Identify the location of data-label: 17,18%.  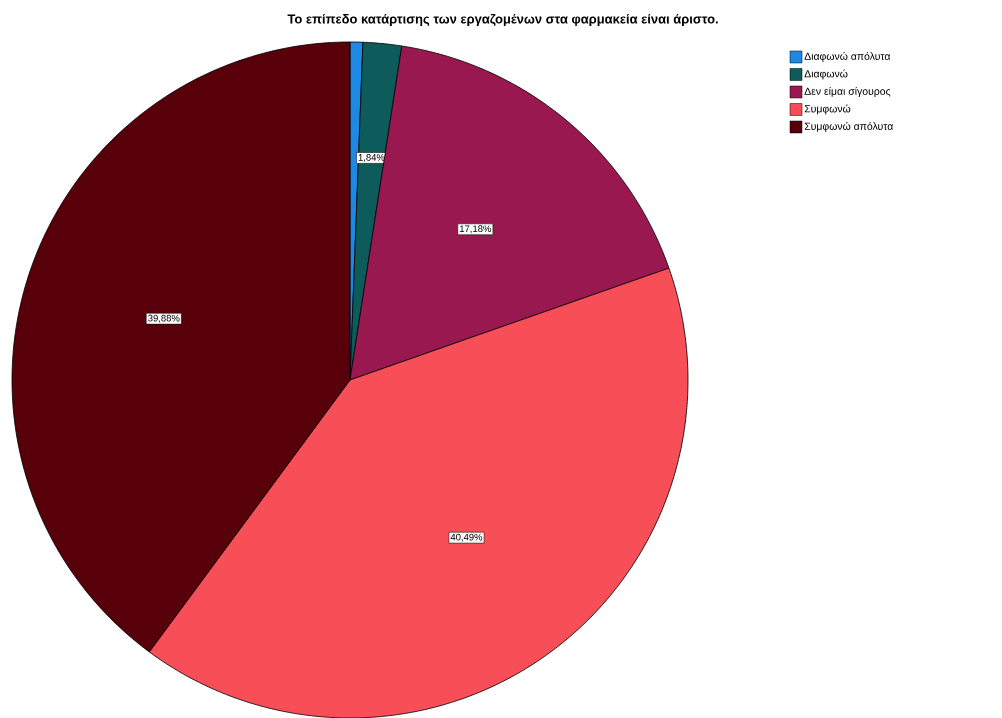
(476, 229).